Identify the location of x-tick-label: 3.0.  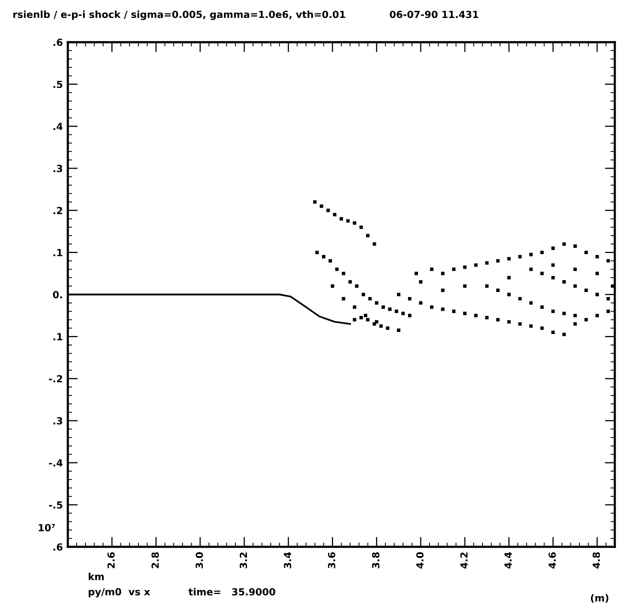
(199, 560).